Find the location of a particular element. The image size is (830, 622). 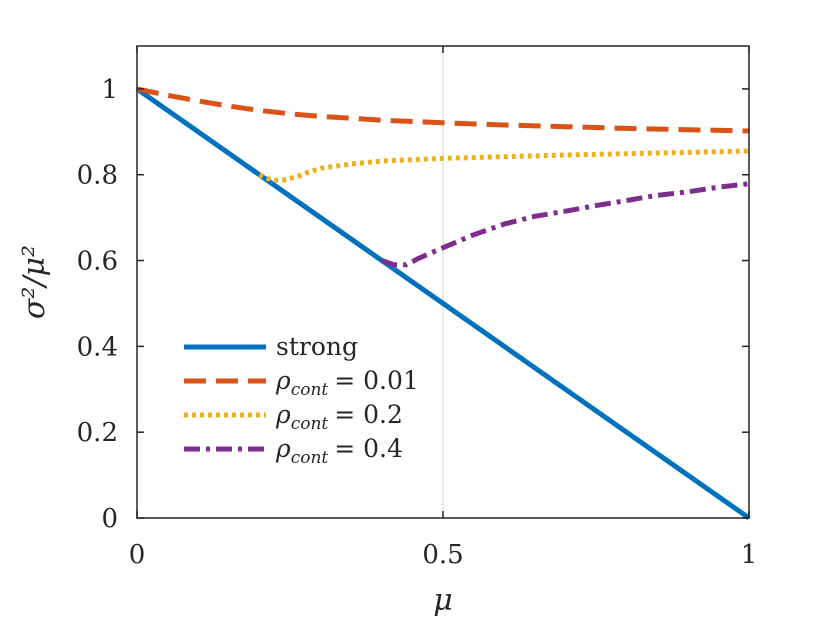

y-tick-label: 0 is located at coordinates (109, 519).